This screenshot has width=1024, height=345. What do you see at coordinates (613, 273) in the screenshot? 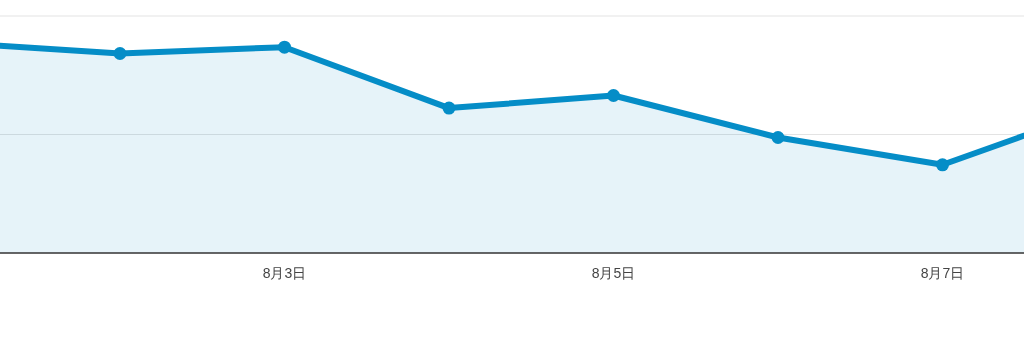
I see `x-tick-label: 8月5日` at bounding box center [613, 273].